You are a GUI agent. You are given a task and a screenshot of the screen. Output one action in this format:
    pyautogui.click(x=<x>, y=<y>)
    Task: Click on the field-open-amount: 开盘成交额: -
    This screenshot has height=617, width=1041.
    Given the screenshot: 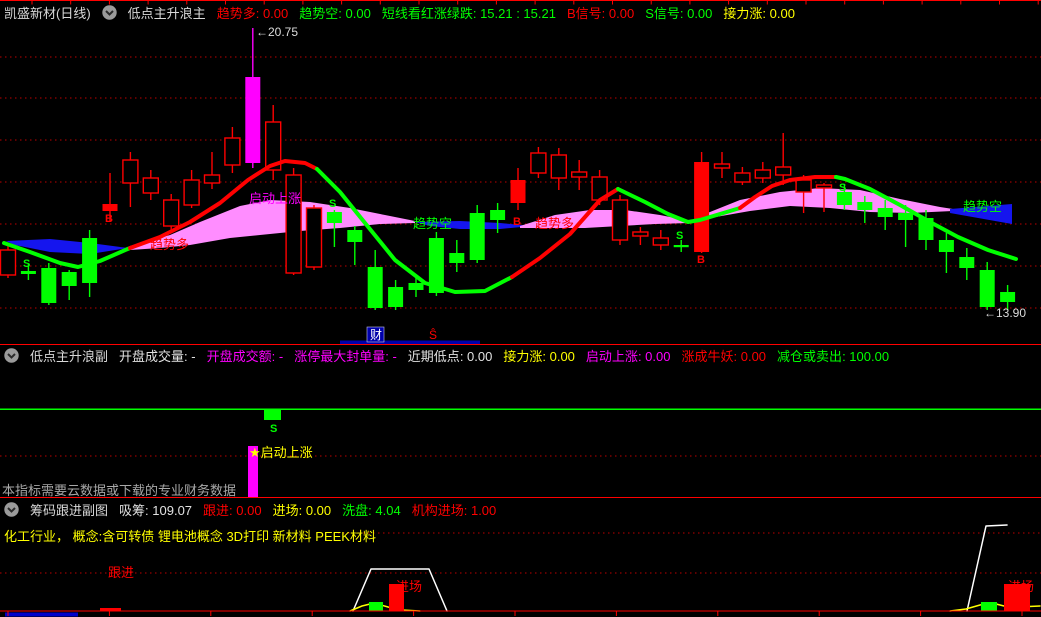 What is the action you would take?
    pyautogui.click(x=245, y=356)
    